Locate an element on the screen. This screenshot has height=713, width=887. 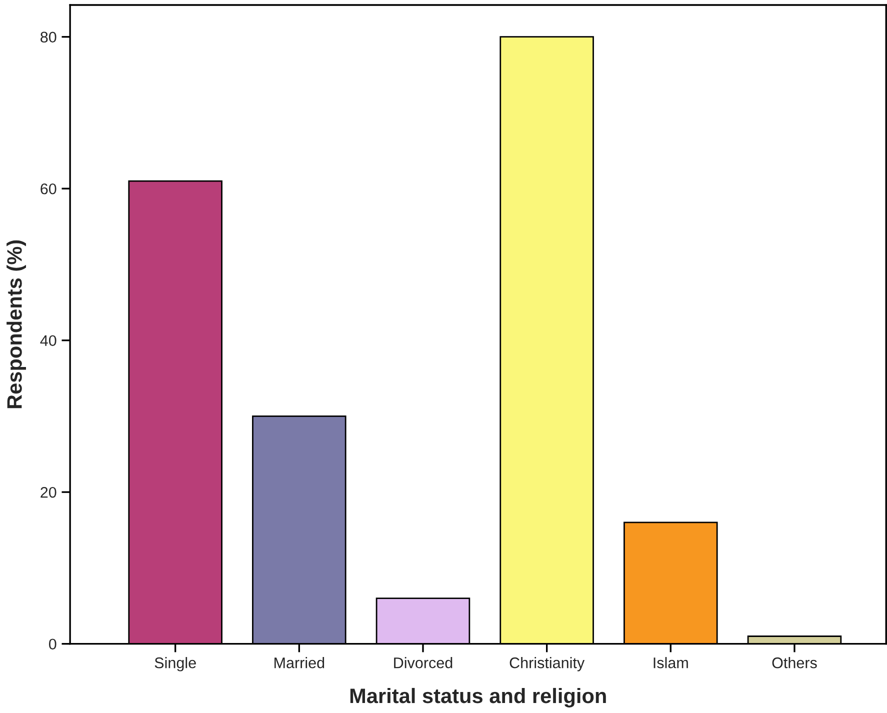
x-tick-label: Christianity is located at coordinates (547, 664).